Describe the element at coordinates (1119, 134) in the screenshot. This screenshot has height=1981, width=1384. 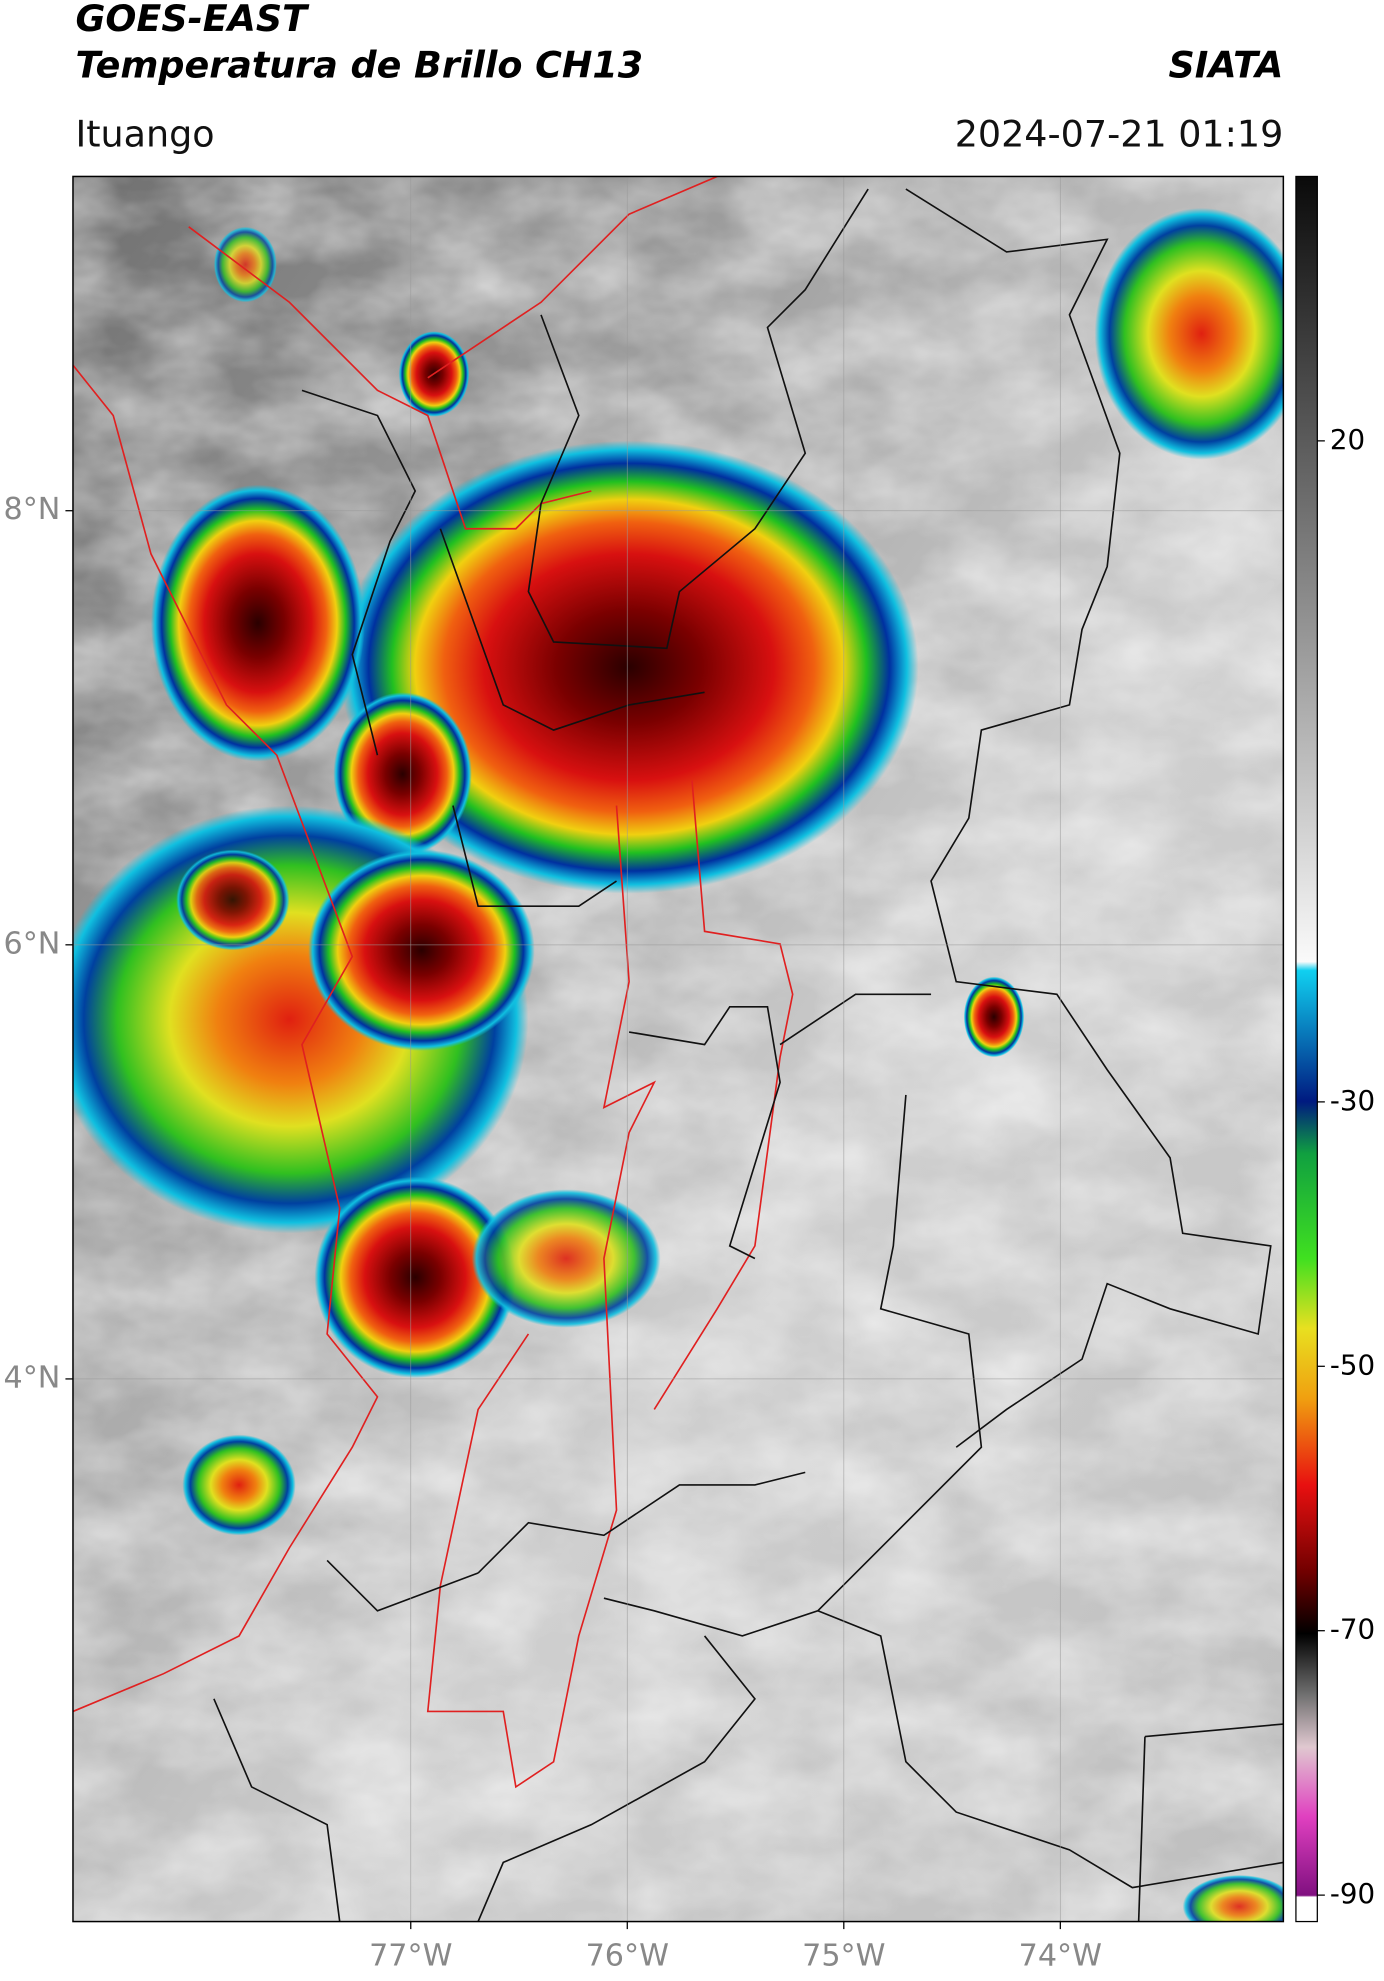
I see `datetime: 2024-07-21 01:19` at that location.